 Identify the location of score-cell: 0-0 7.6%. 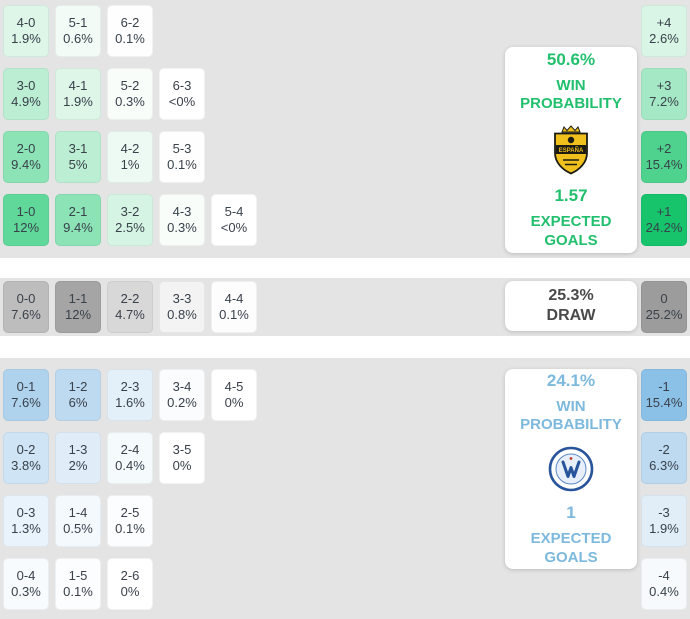
(26, 307).